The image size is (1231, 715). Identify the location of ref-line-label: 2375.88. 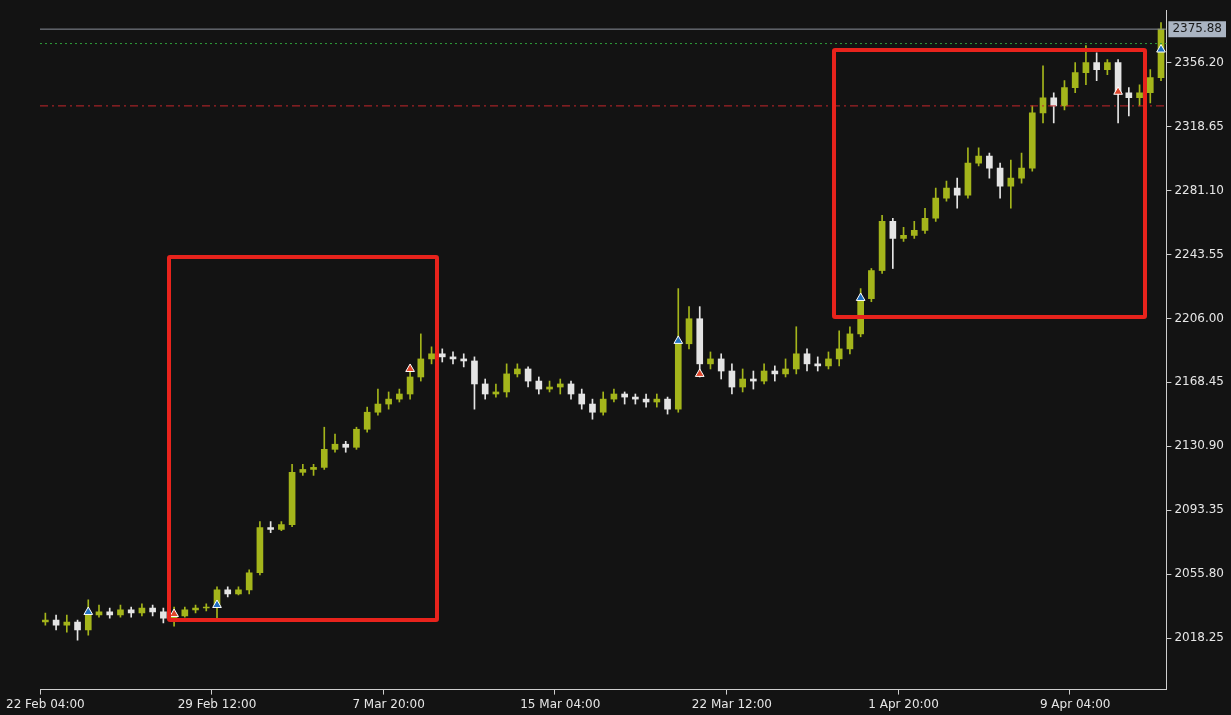
(1197, 28).